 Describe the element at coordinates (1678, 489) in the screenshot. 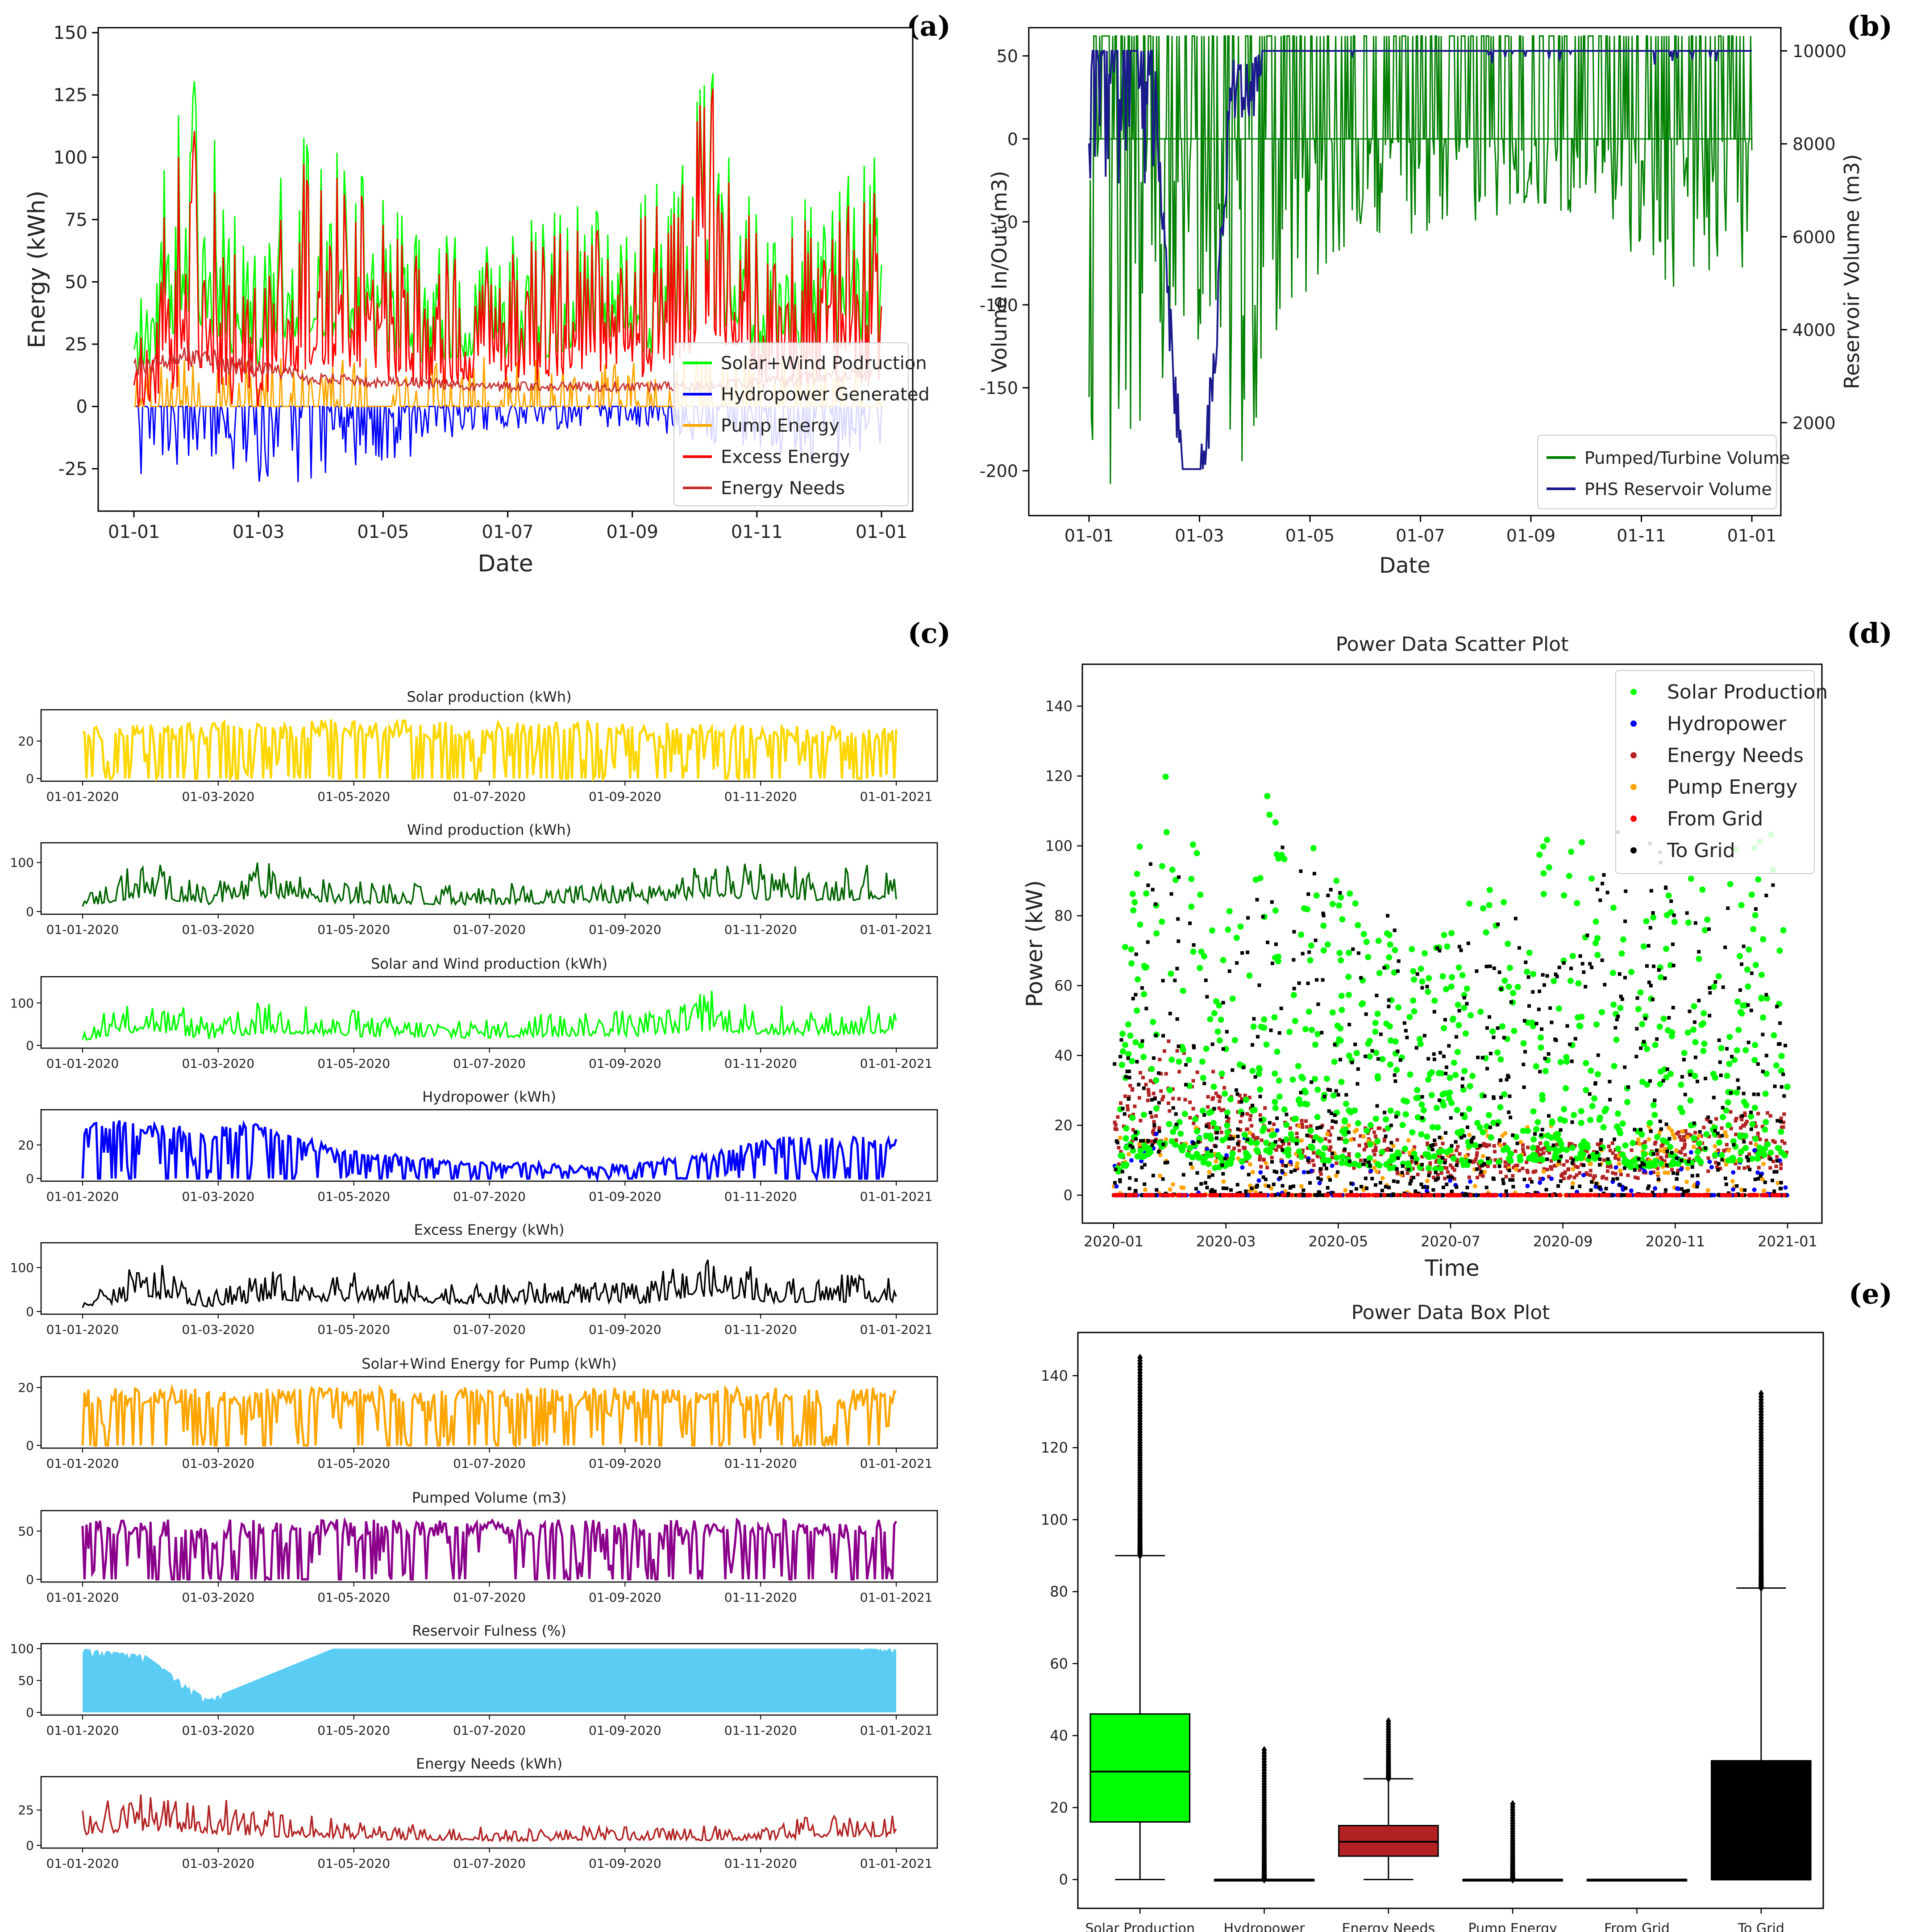

I see `b-legend-label: PHS Reservoir Volume` at that location.